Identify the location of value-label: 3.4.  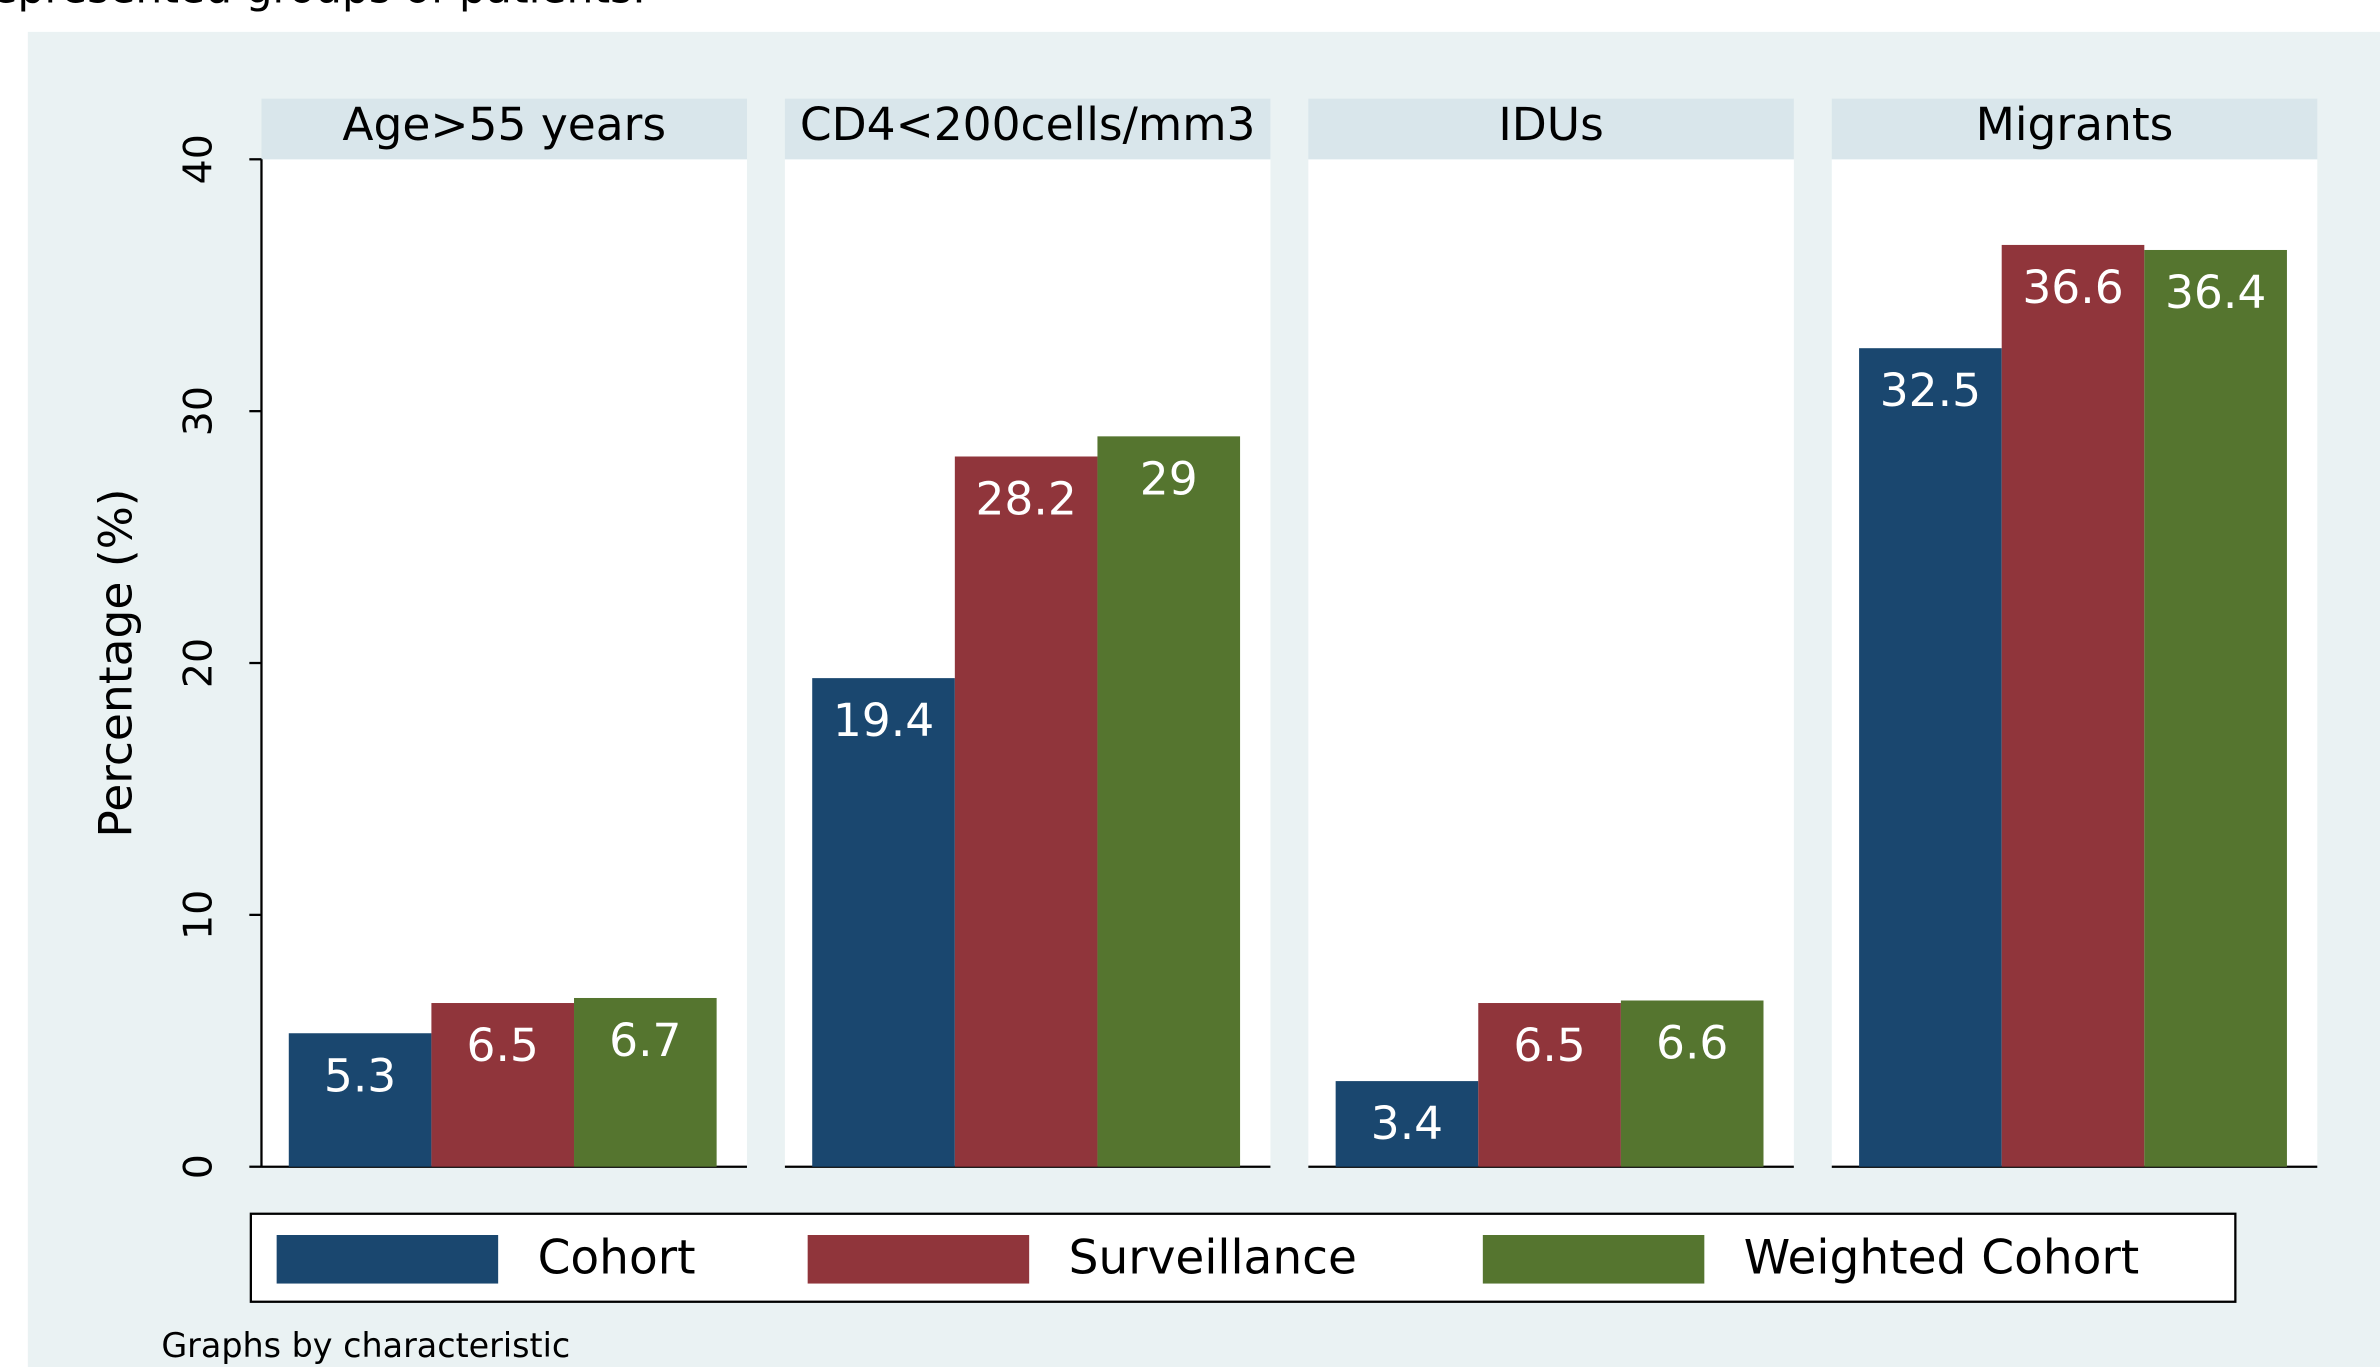
(1407, 1123).